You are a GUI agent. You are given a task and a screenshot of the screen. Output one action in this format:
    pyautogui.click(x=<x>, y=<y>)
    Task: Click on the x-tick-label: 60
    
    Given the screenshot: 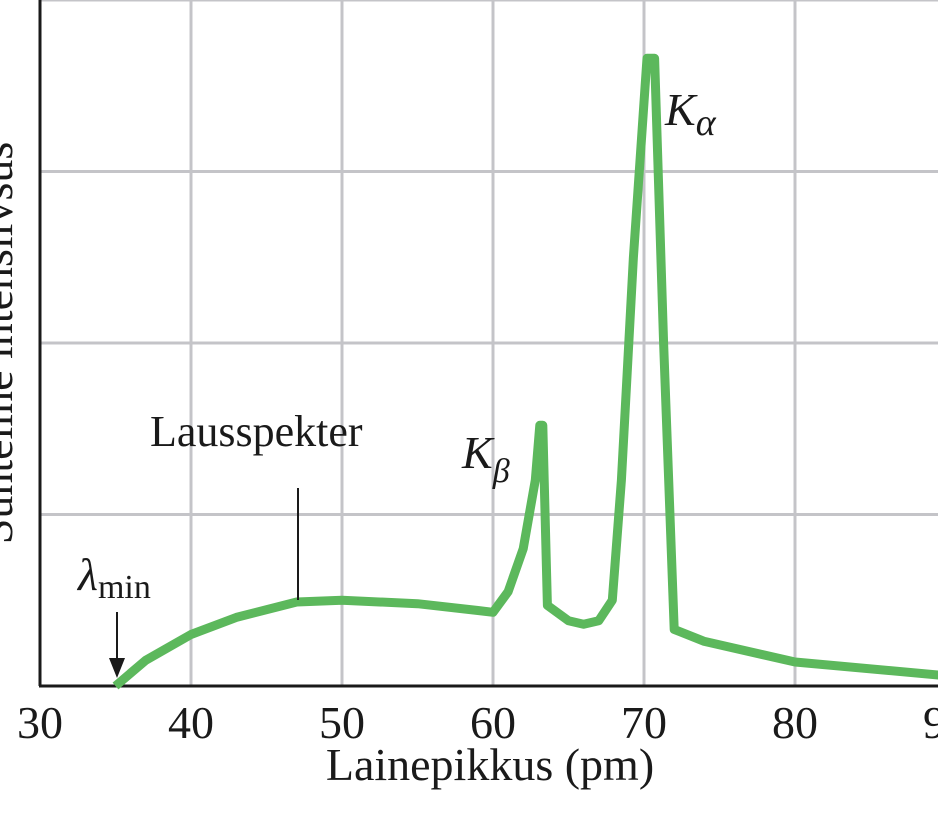 What is the action you would take?
    pyautogui.click(x=493, y=722)
    